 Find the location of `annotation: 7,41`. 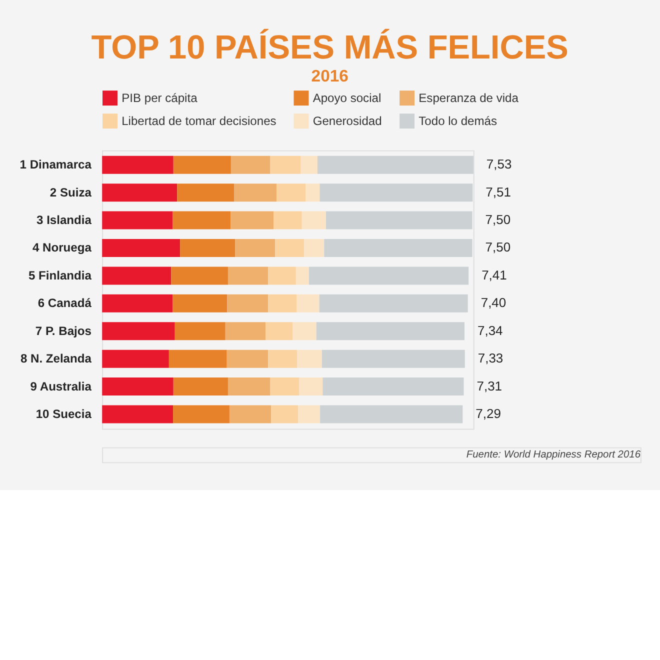

annotation: 7,41 is located at coordinates (494, 274).